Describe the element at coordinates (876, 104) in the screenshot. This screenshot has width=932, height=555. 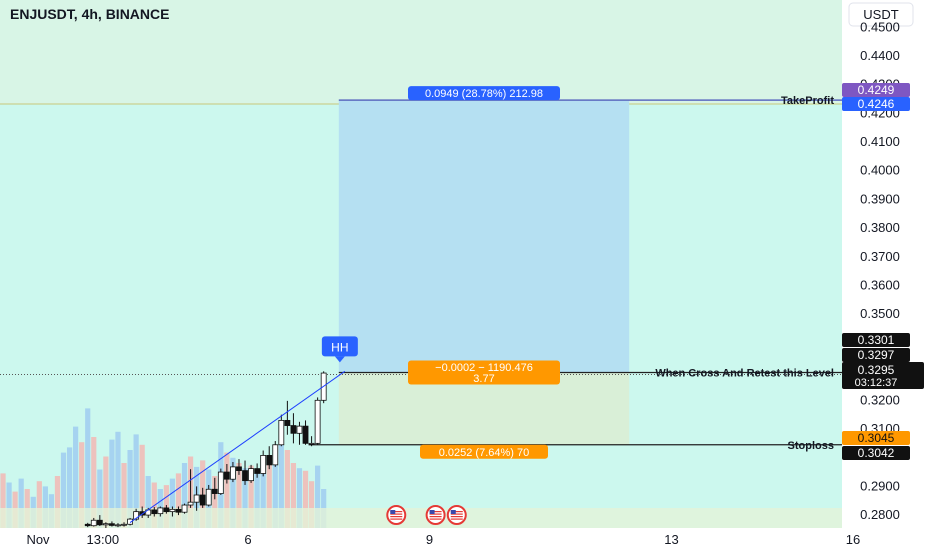
I see `price-badge-take-profit-bg` at that location.